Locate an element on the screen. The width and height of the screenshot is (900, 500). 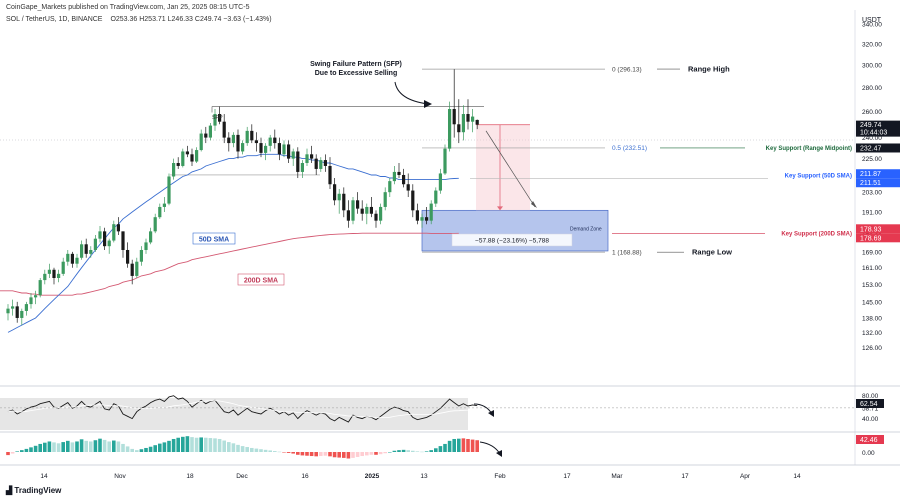
macd-histogram is located at coordinates (242, 447).